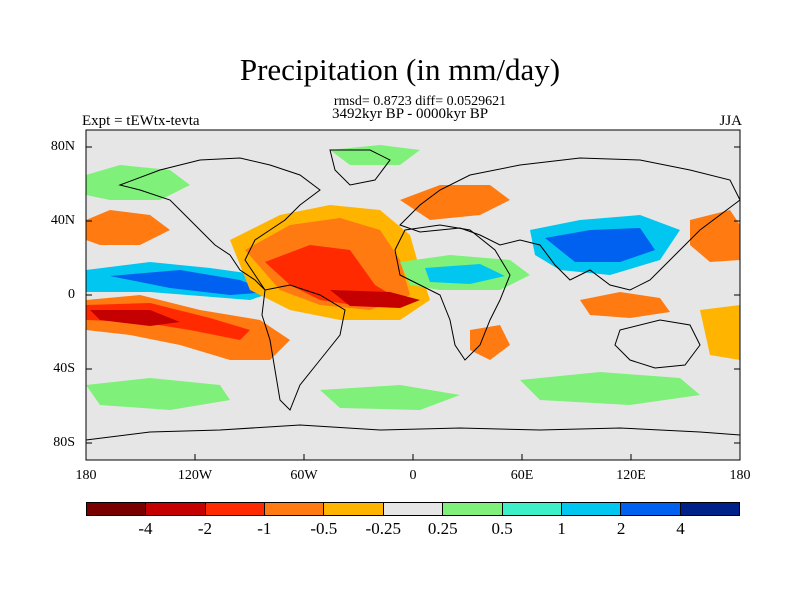 The image size is (800, 600). What do you see at coordinates (145, 528) in the screenshot?
I see `colorbar-label-0: -4` at bounding box center [145, 528].